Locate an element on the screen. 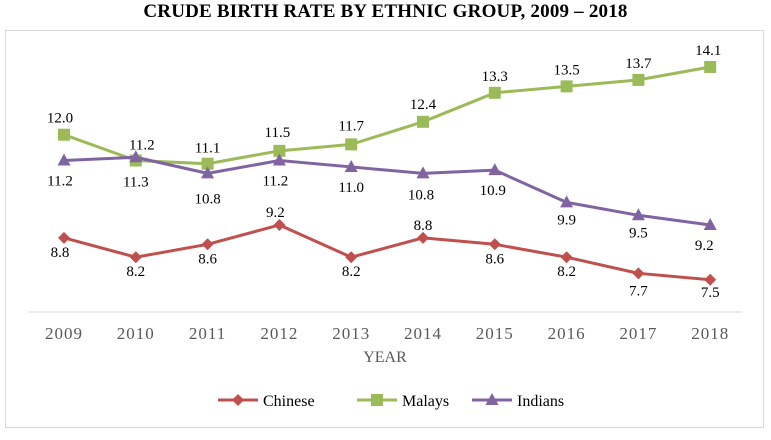  legend: Chinese Malays Indians is located at coordinates (391, 401).